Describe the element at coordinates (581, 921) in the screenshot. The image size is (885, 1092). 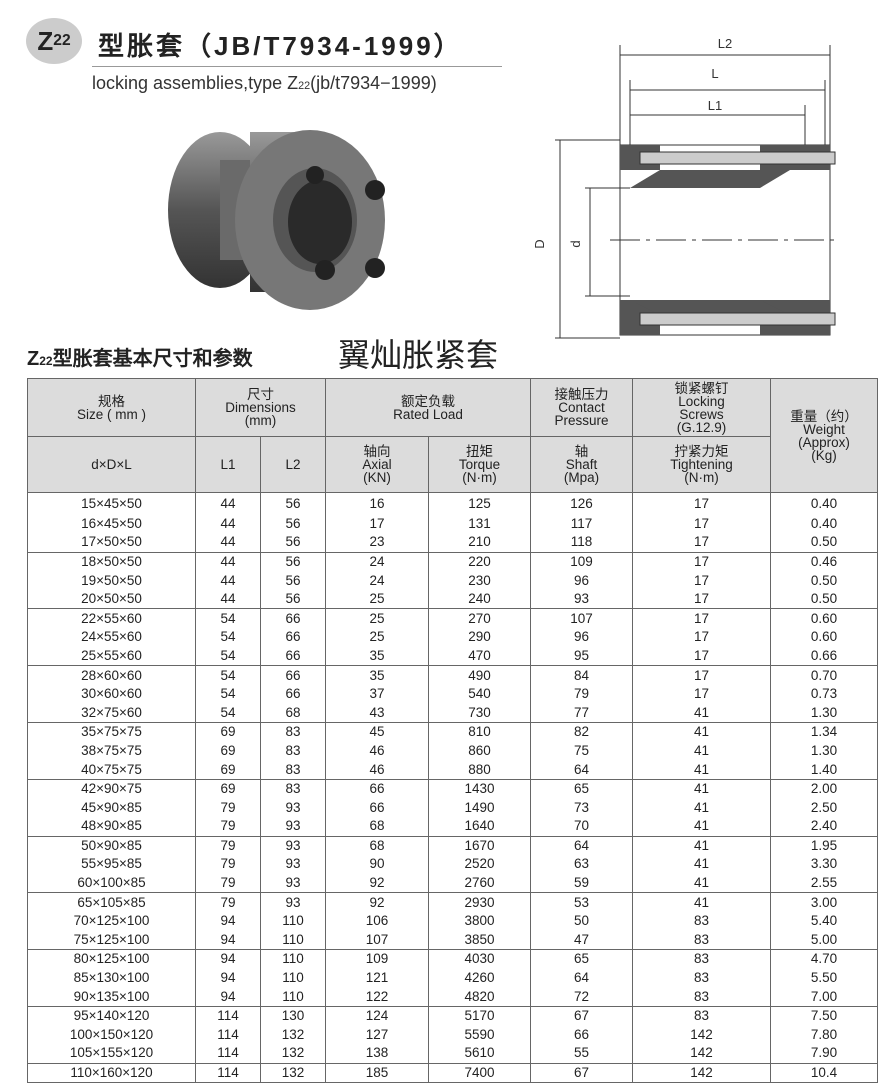
I see `table-cell: 50` at that location.